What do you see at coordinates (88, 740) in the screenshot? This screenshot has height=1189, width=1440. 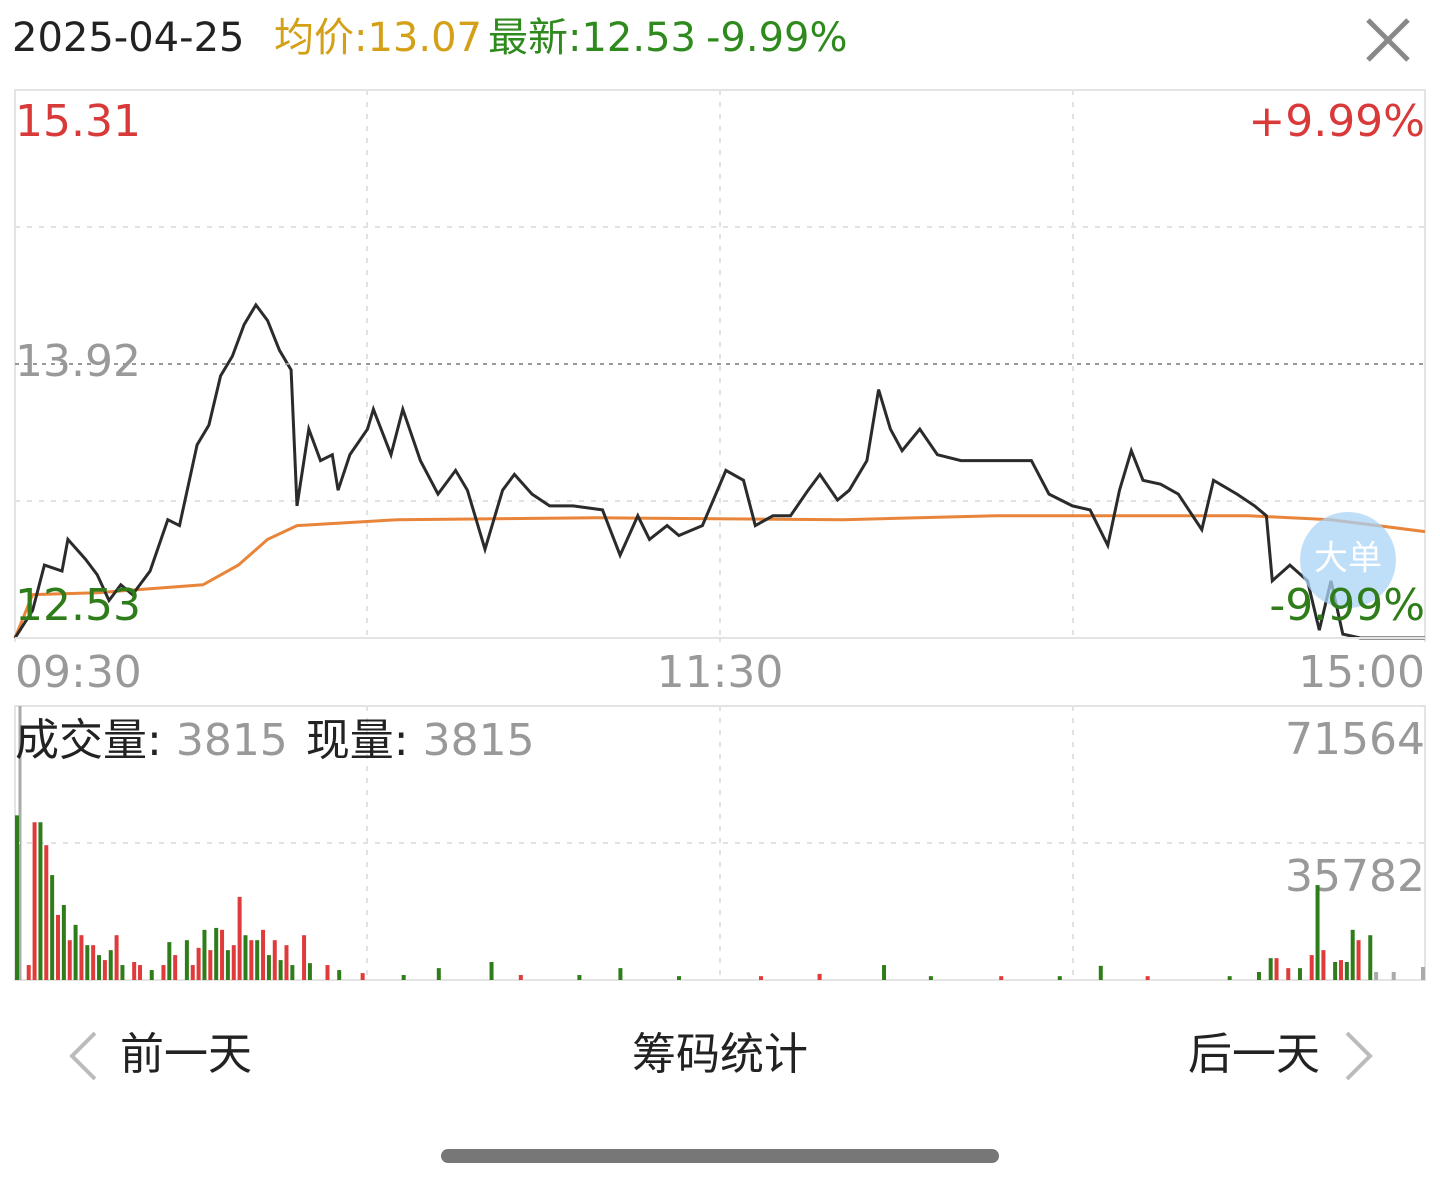 I see `title: 成交量:` at bounding box center [88, 740].